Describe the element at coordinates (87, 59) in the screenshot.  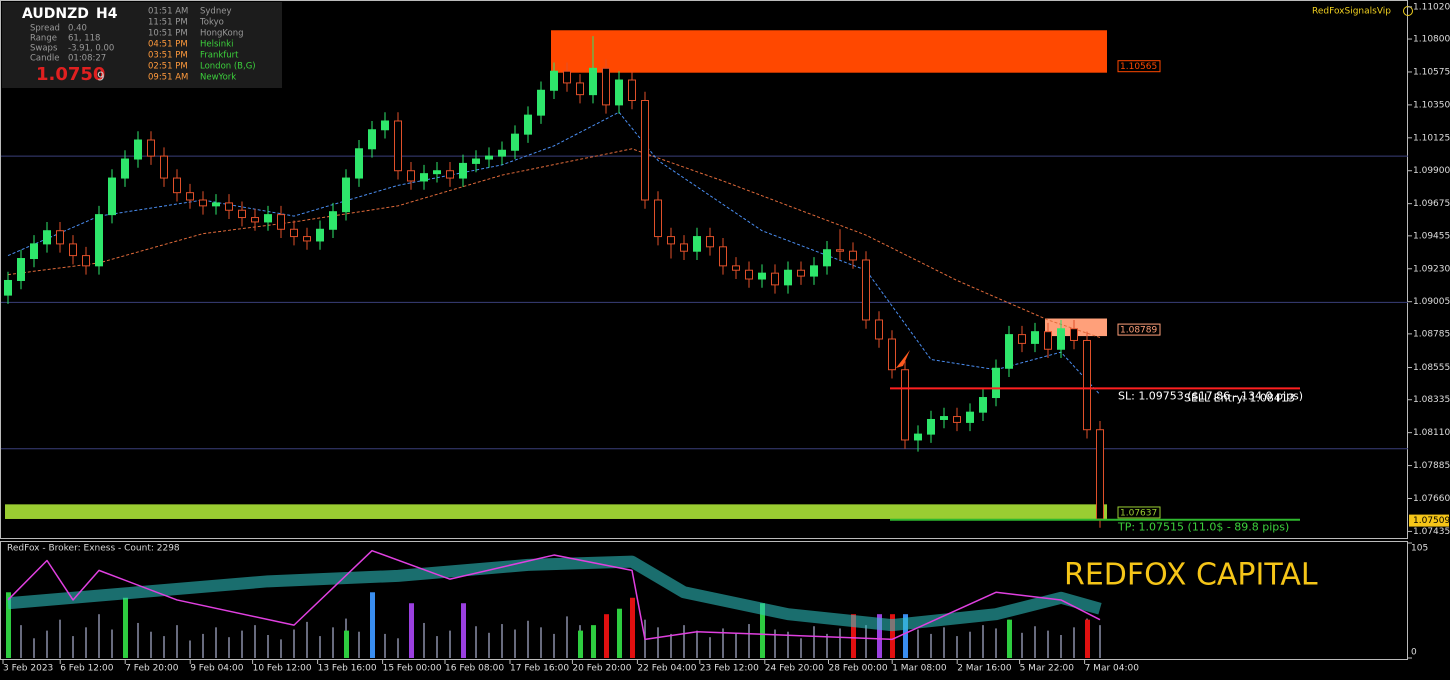
I see `info-value: 01:08:27` at that location.